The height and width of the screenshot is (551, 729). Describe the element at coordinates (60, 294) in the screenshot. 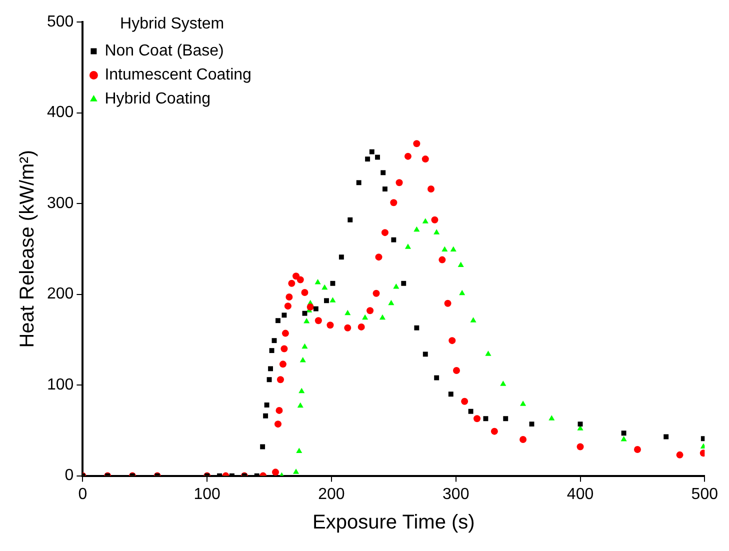

I see `y-tick-label: 200` at that location.